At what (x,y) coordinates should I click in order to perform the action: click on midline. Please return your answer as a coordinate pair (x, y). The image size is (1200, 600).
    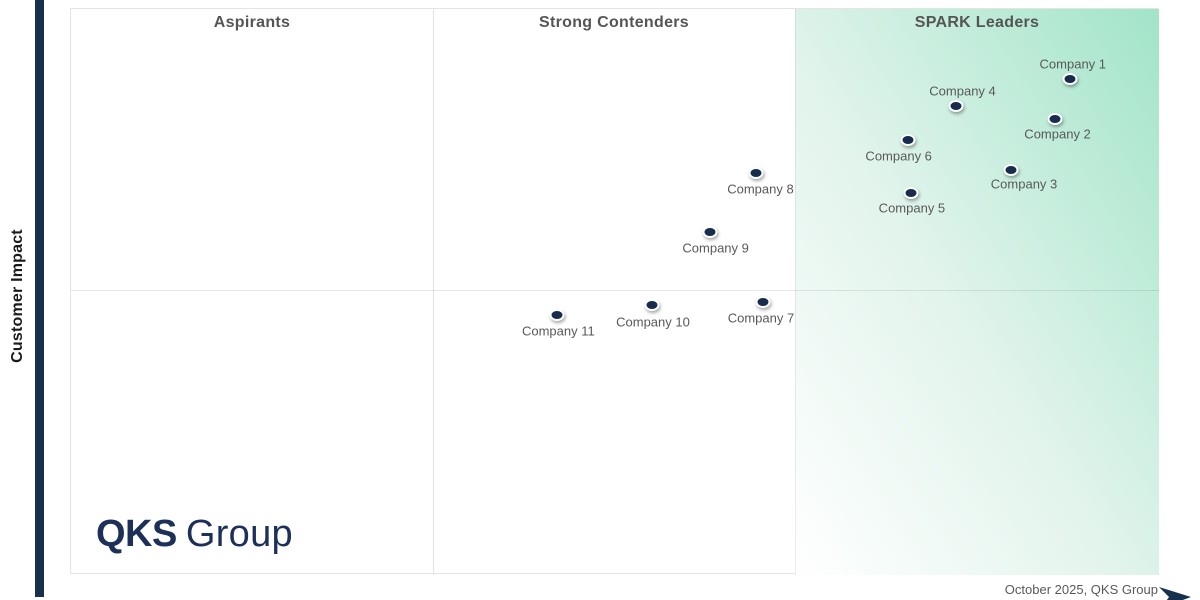
    Looking at the image, I should click on (615, 290).